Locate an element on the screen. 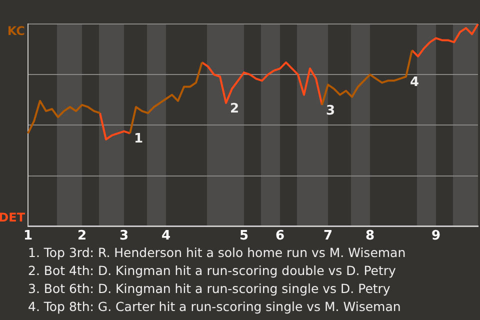 This screenshot has width=480, height=320. text: 4. Top 8th: G. Carter hit a run-scoring single vs M. Wiseman is located at coordinates (215, 307).